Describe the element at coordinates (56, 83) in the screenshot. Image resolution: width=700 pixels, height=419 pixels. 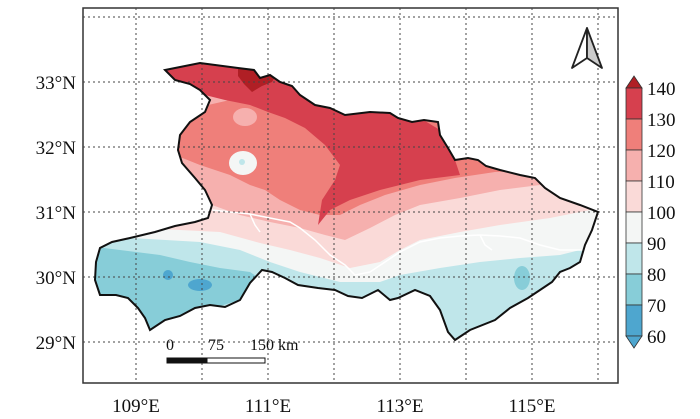
I see `y-tick-label: 33°N` at that location.